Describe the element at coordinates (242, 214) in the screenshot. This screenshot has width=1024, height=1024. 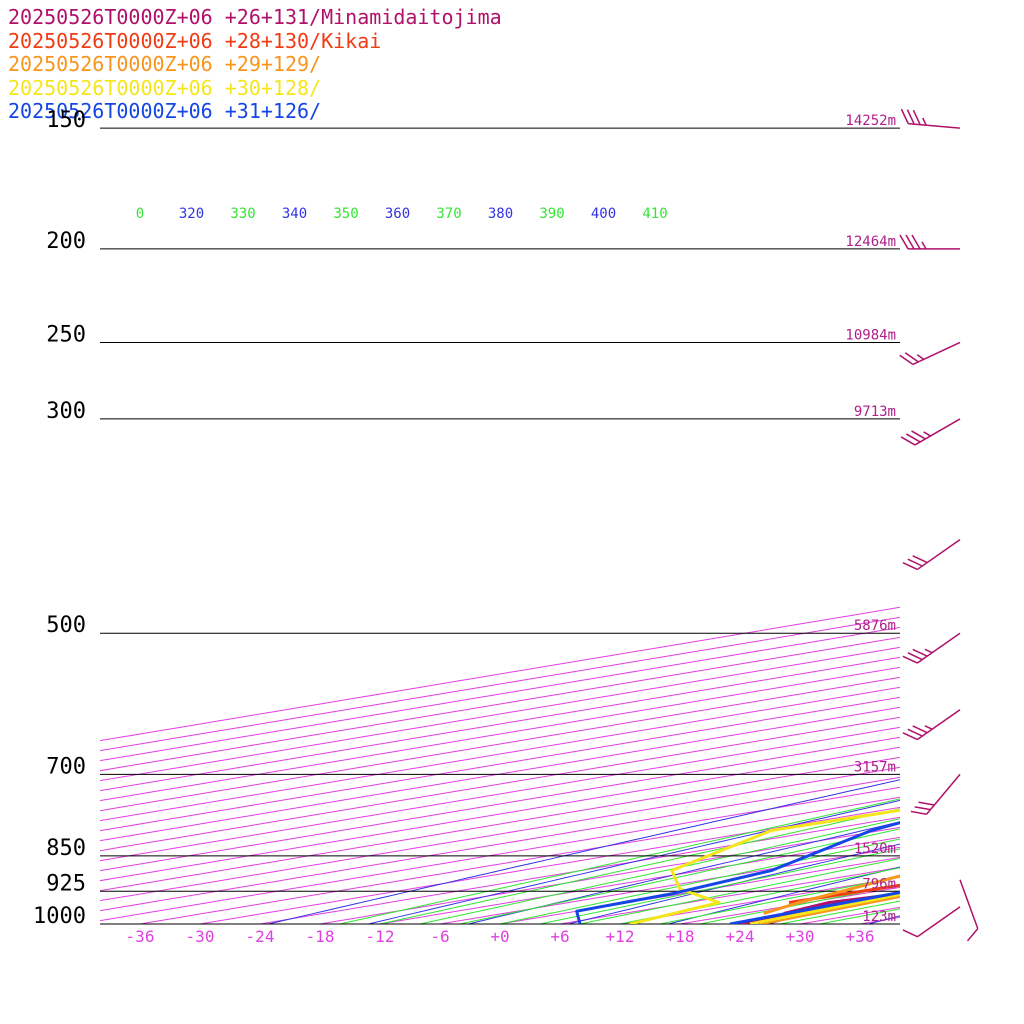
I see `theta-label: 330` at that location.